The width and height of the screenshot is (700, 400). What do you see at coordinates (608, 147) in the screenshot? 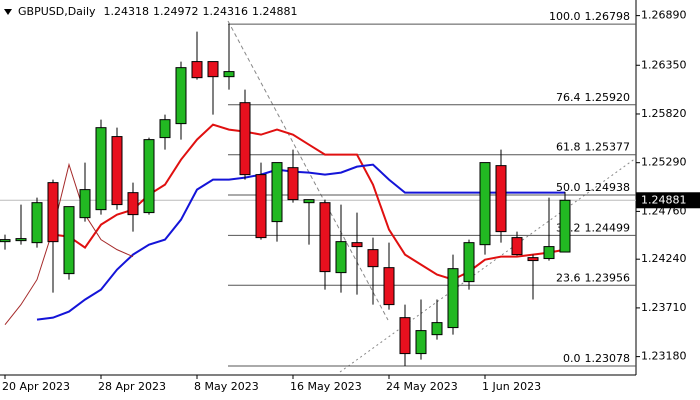
I see `fib-price: 1.25377` at bounding box center [608, 147].